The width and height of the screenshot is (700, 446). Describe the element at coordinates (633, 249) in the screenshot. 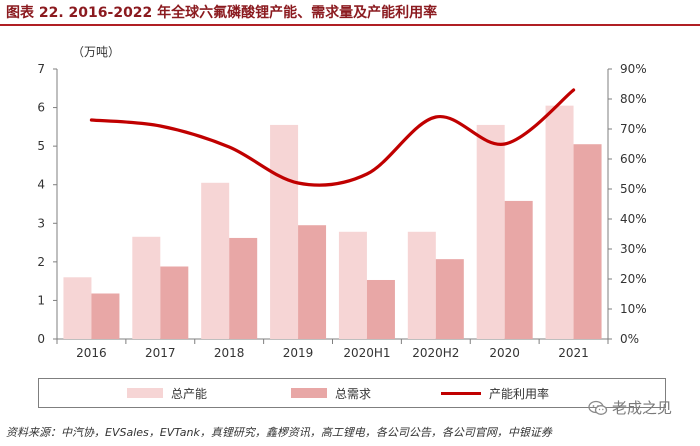

I see `right-tick-label: 30%` at that location.